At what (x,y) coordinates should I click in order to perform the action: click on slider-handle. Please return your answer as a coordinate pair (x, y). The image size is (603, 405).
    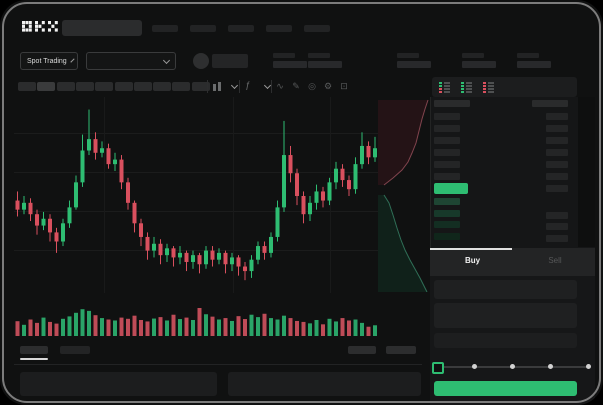
    Looking at the image, I should click on (438, 368).